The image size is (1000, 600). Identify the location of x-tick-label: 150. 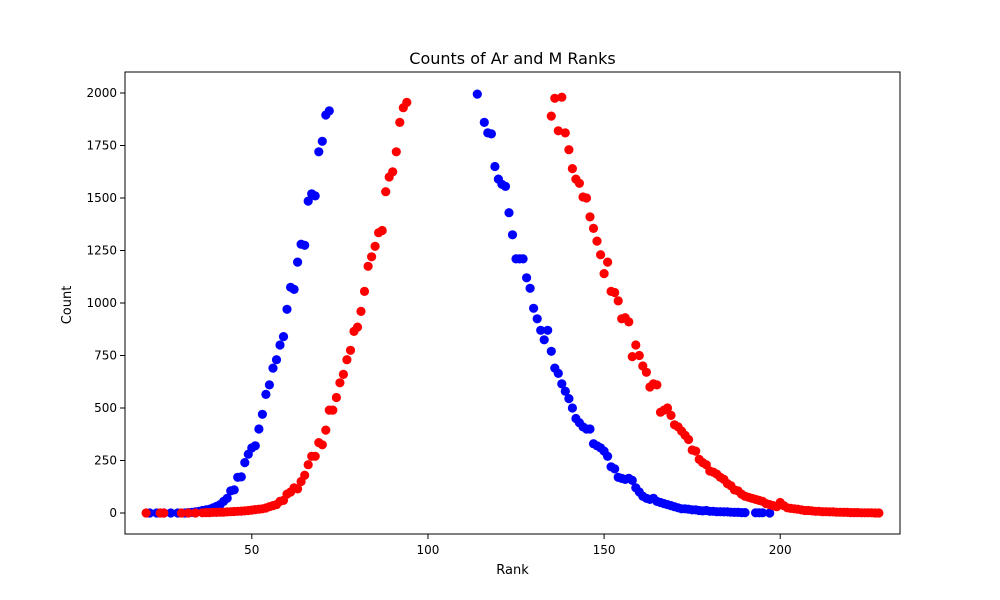
(604, 550).